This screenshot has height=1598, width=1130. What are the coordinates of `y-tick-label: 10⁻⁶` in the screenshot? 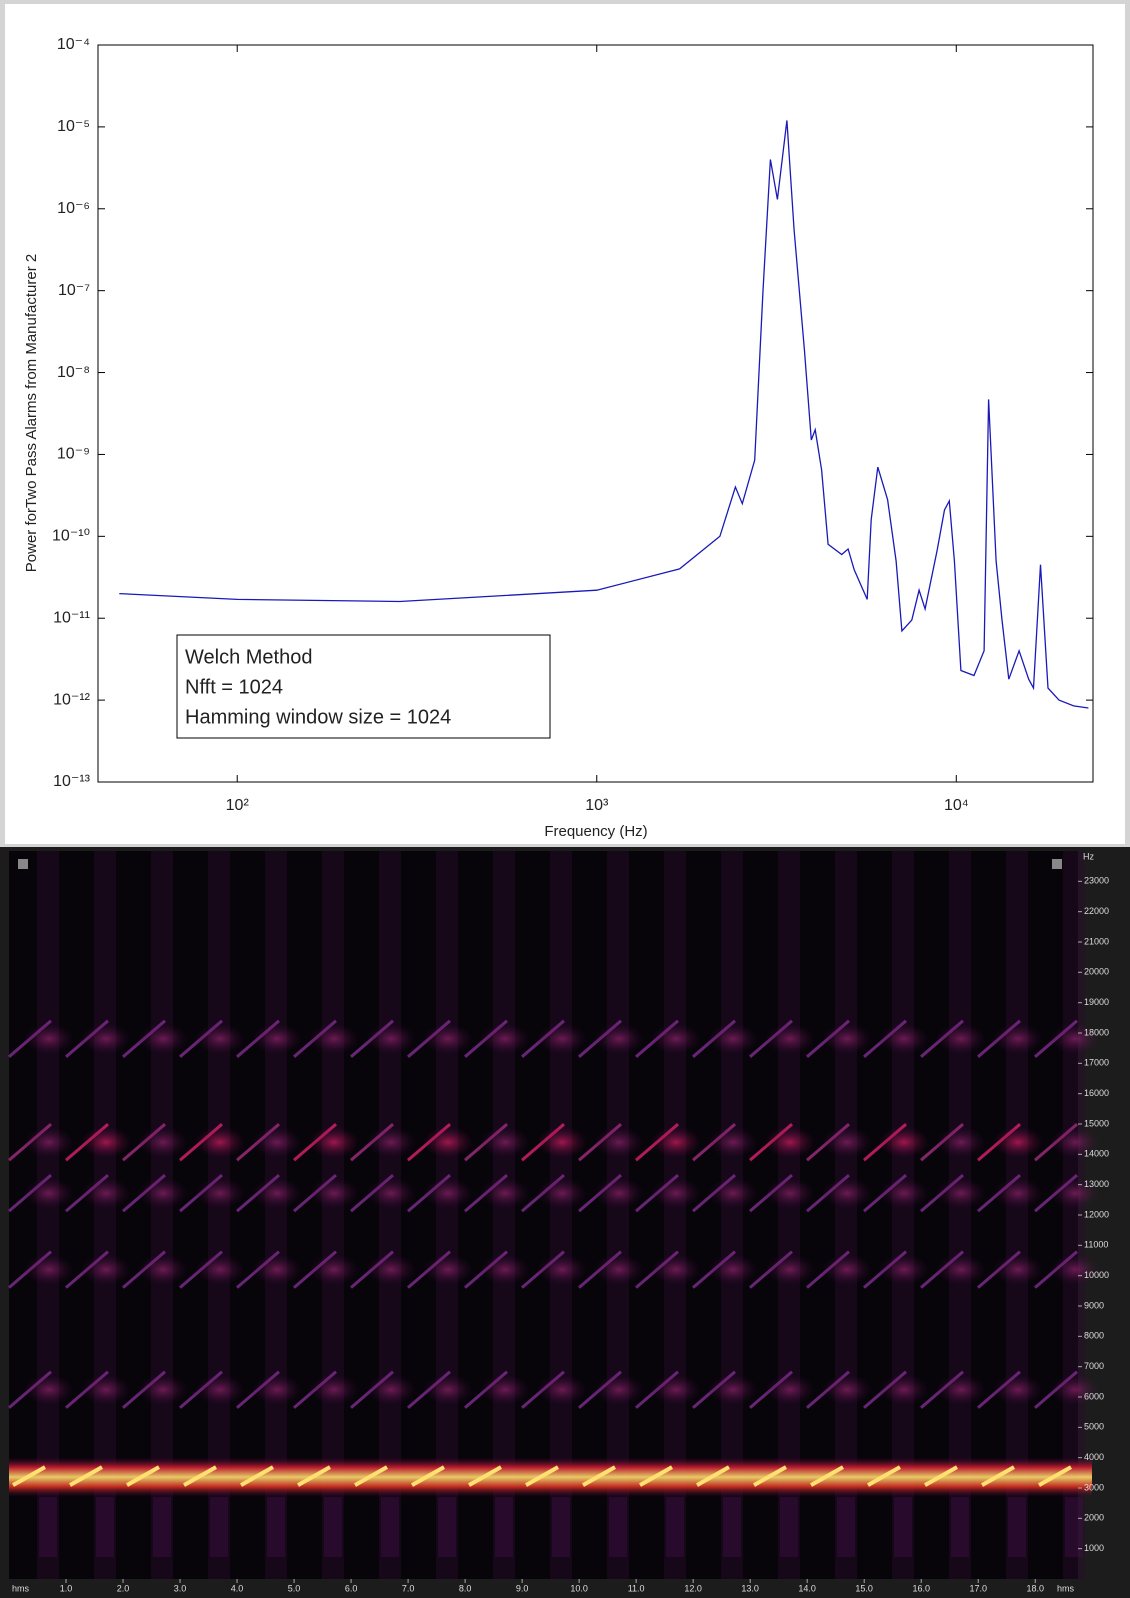 It's located at (73, 208).